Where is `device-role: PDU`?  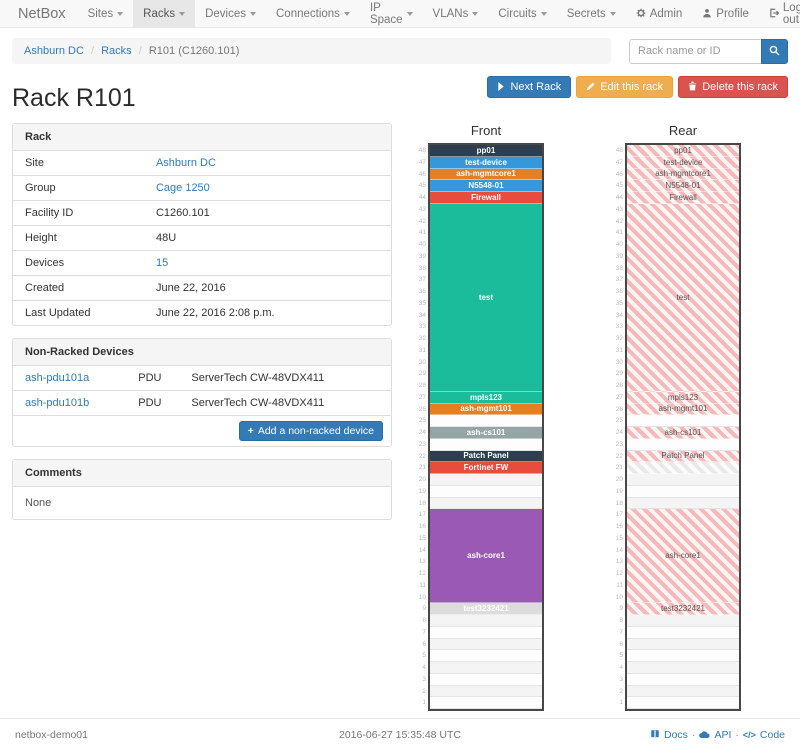
device-role: PDU is located at coordinates (150, 378).